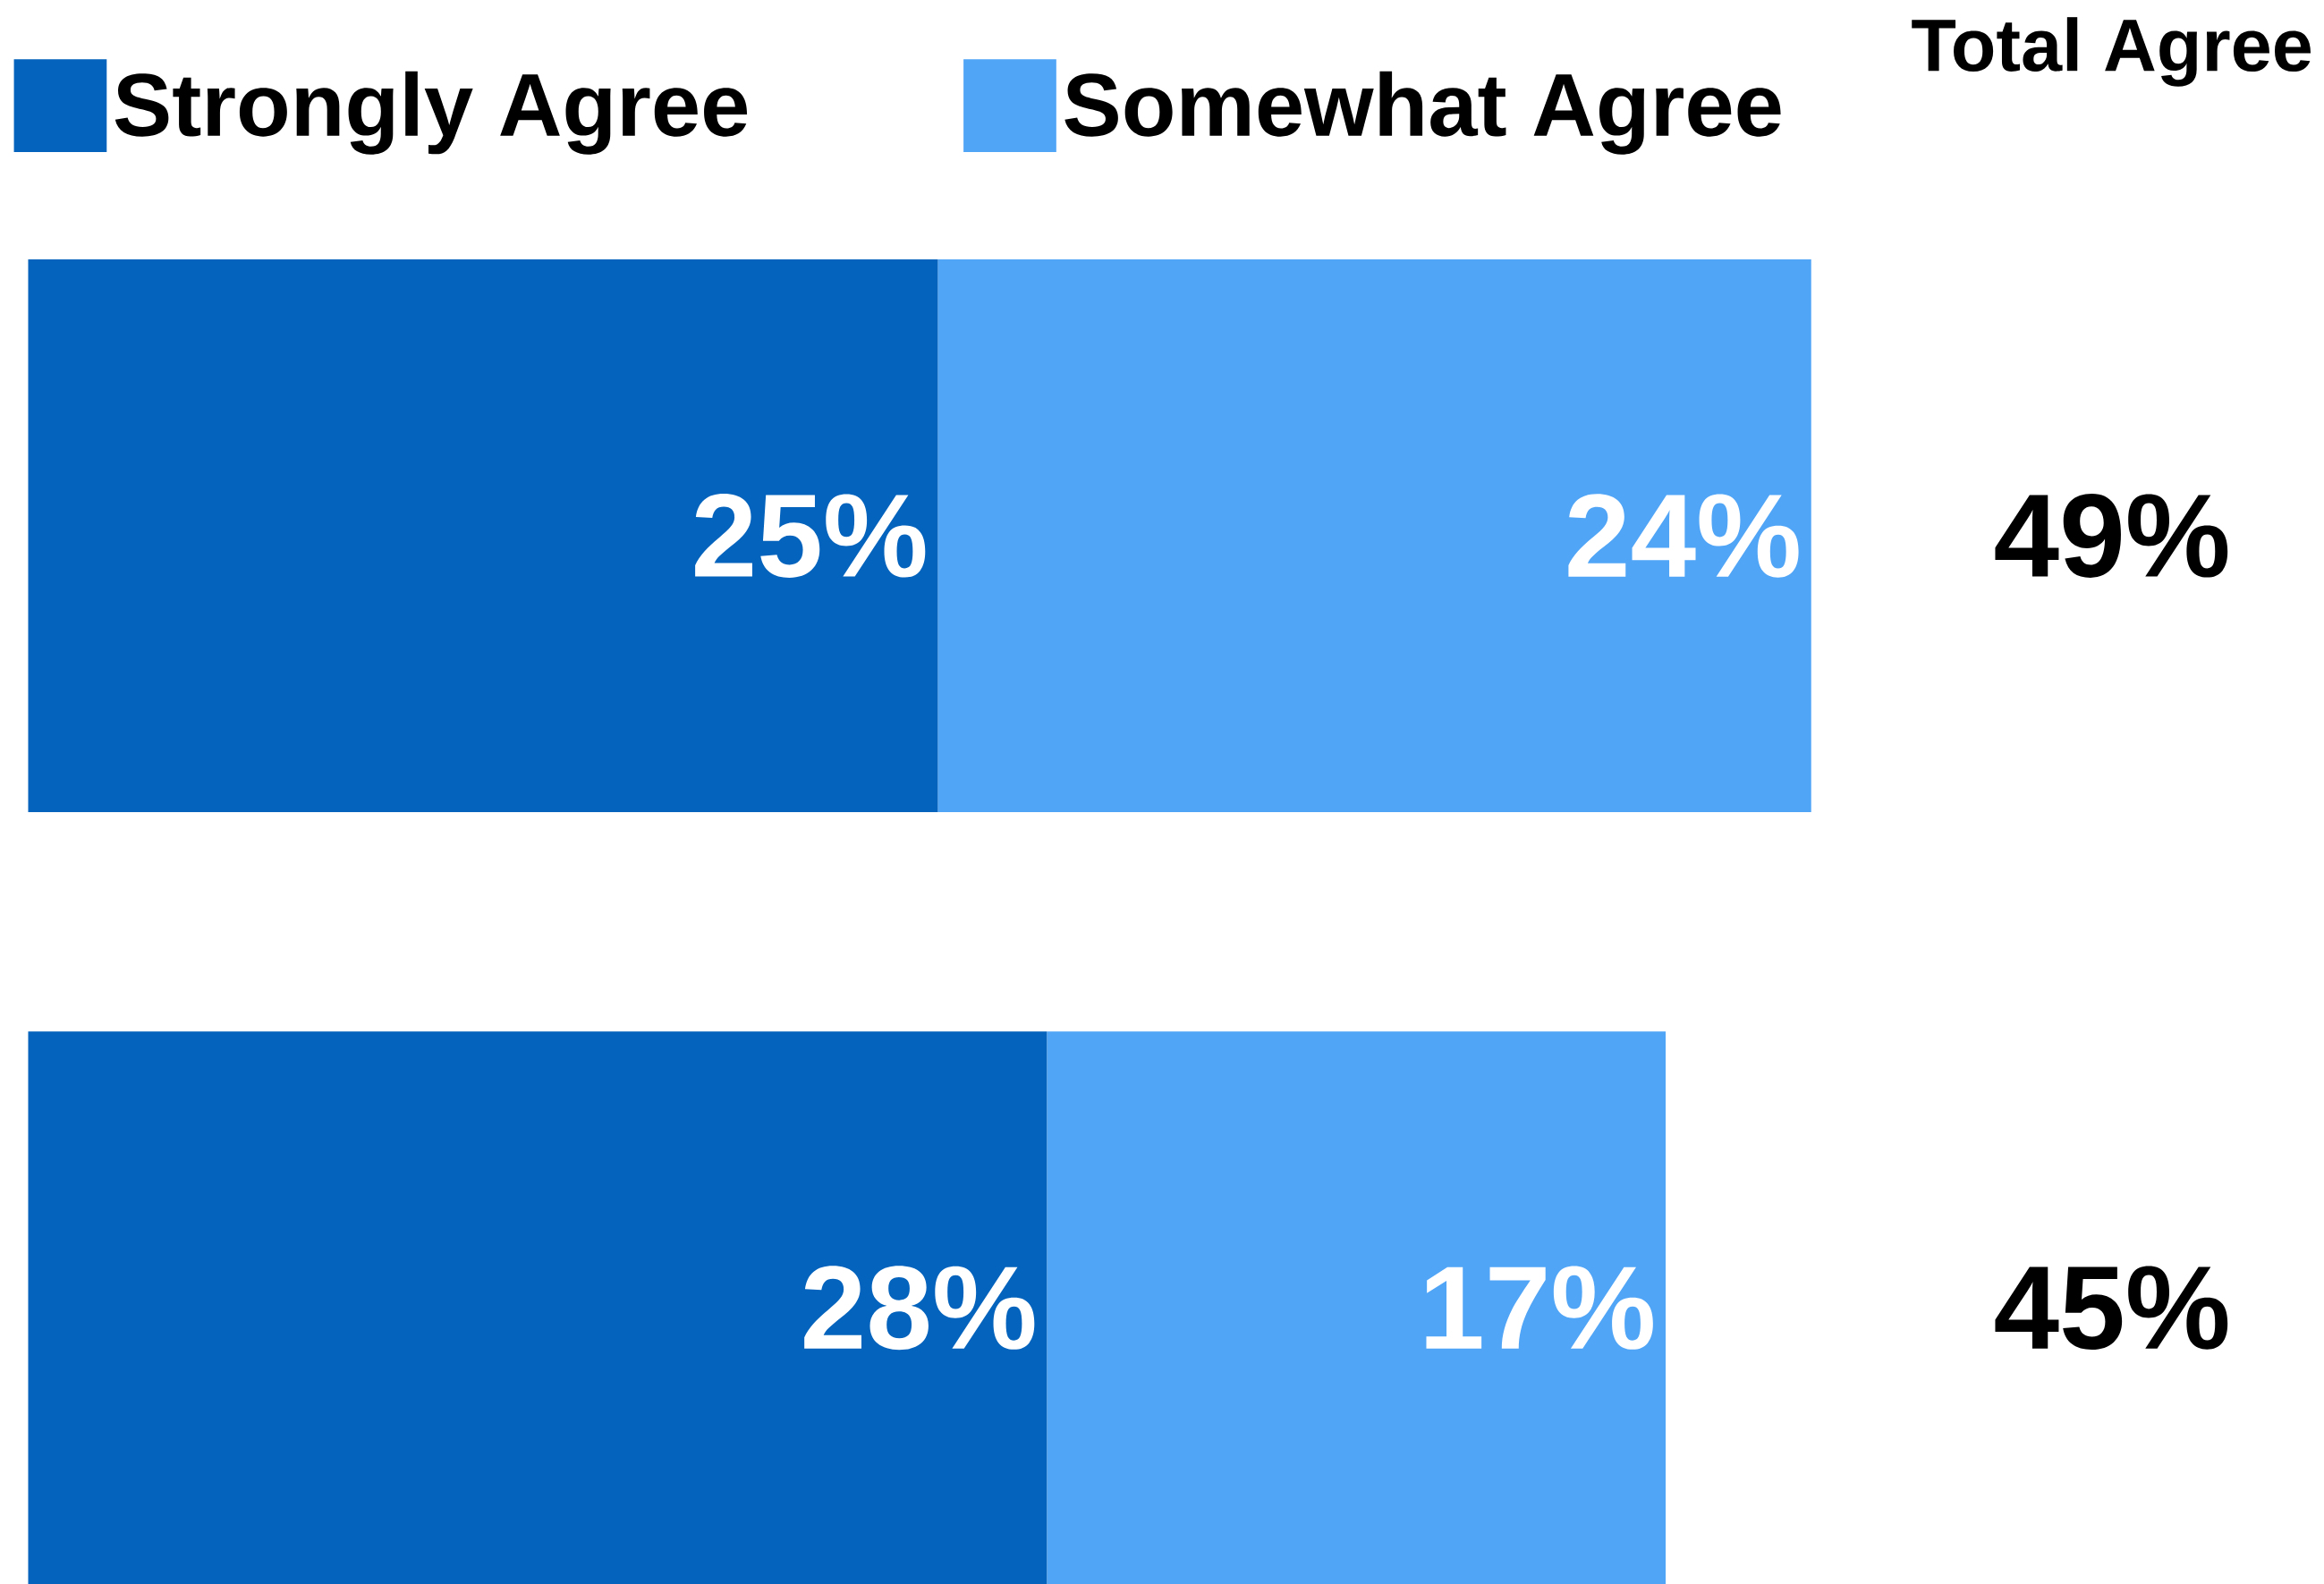 This screenshot has width=2324, height=1584. Describe the element at coordinates (431, 113) in the screenshot. I see `legend-label: Strongly Agree` at that location.